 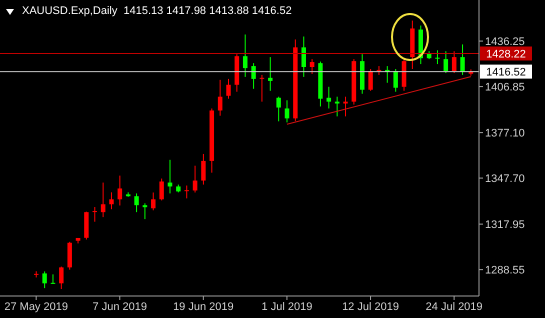 I want to click on x-tick-label: 24 Jul 2019, so click(x=454, y=306).